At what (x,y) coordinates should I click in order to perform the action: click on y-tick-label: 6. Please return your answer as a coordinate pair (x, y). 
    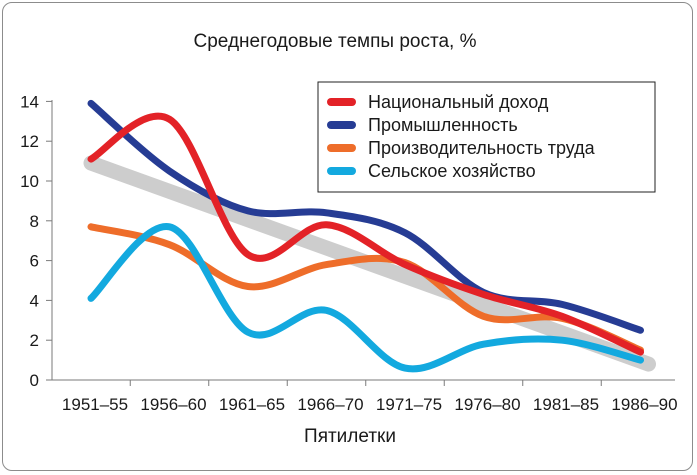
    Looking at the image, I should click on (34, 261).